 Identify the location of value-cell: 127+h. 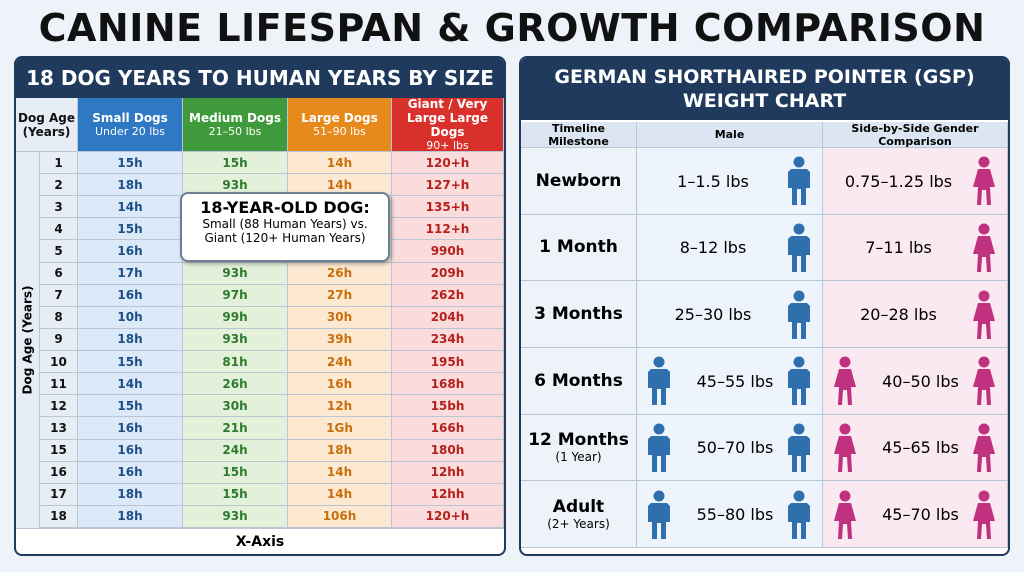
(448, 185).